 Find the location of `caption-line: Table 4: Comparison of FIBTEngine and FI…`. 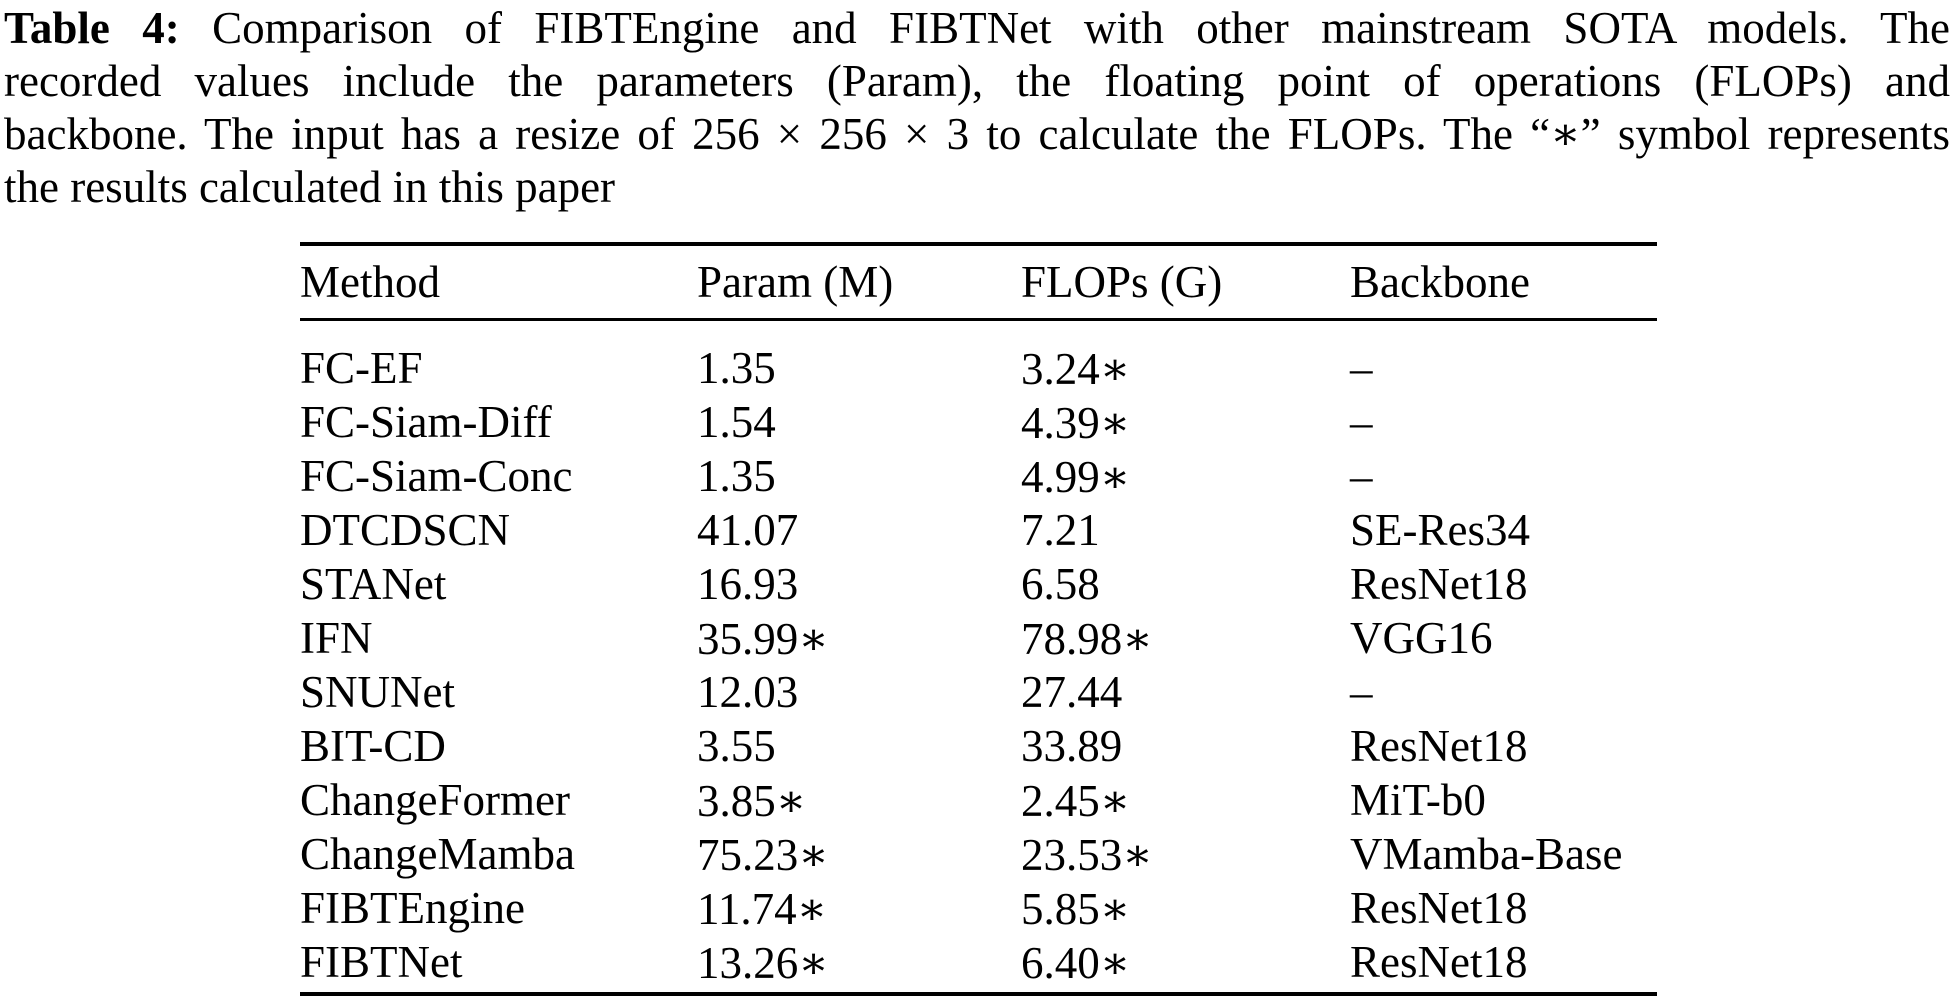

caption-line: Table 4: Comparison of FIBTEngine and FI… is located at coordinates (977, 28).